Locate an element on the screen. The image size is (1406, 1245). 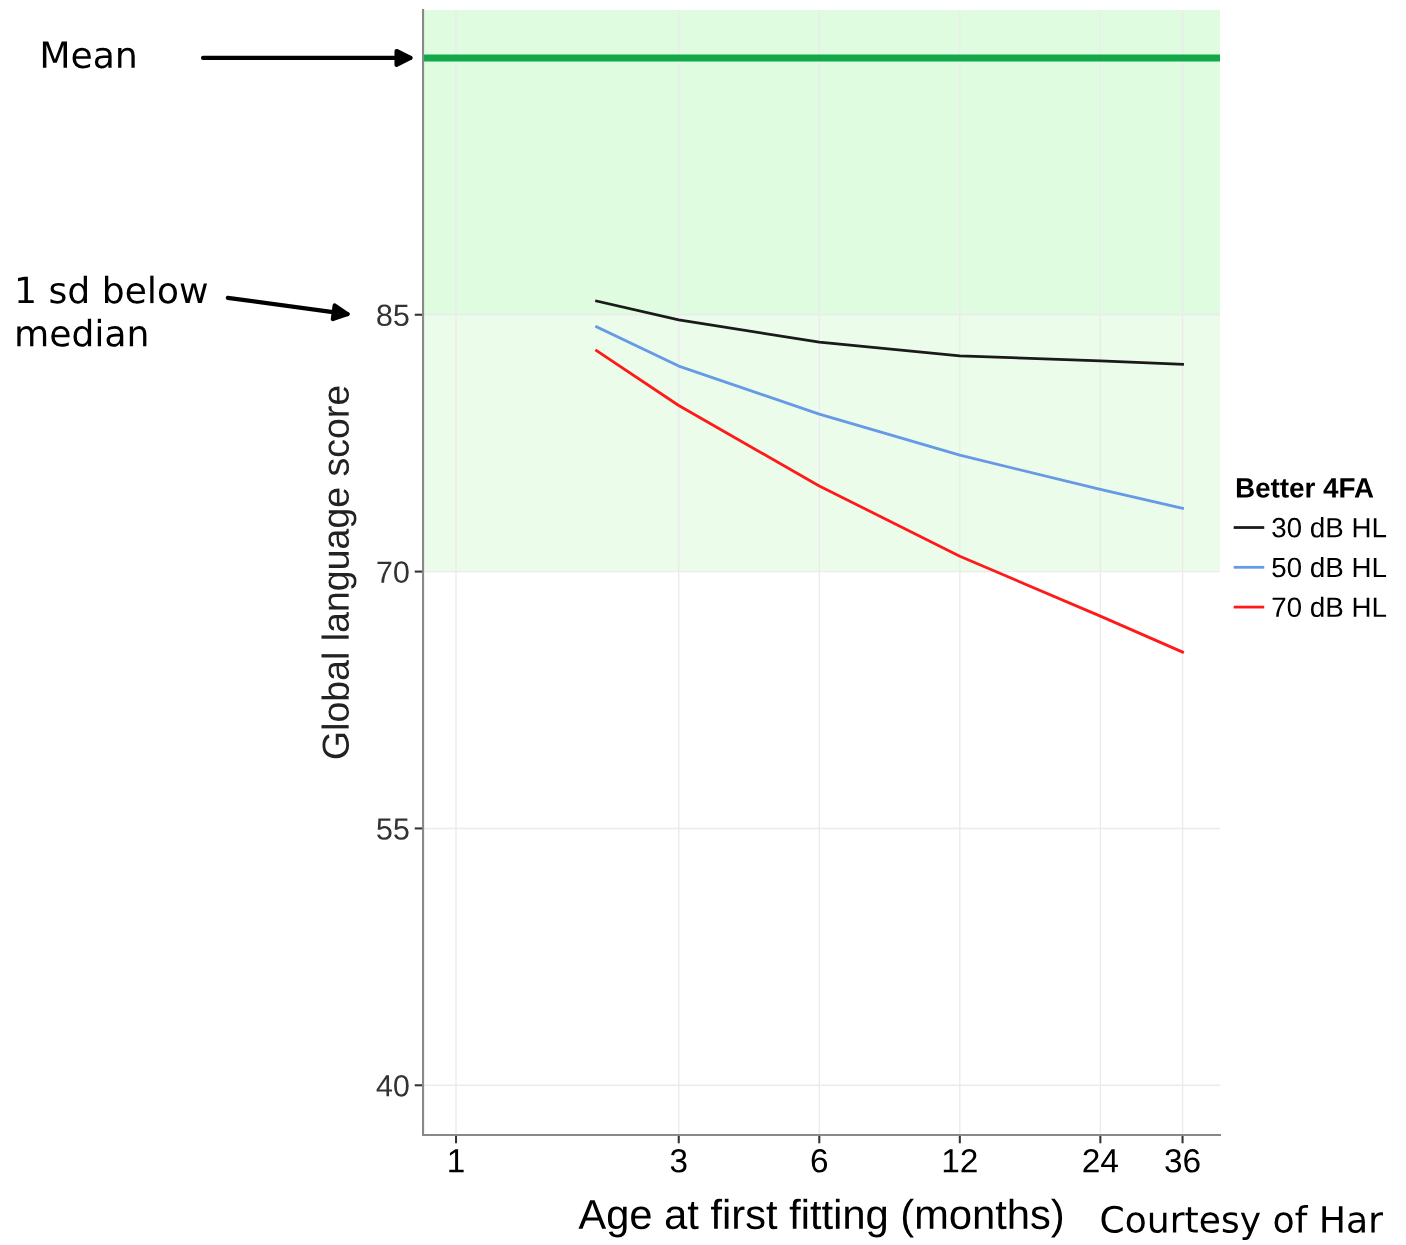
x-tick-label: 36 is located at coordinates (1182, 1161).